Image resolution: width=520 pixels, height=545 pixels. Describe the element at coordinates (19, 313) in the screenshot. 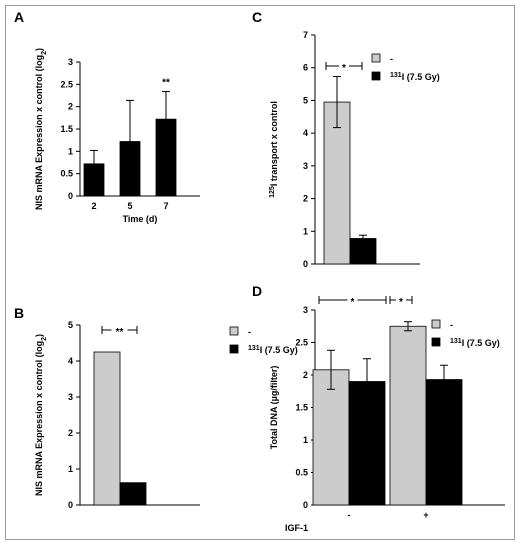

I see `panel-letter: B` at that location.